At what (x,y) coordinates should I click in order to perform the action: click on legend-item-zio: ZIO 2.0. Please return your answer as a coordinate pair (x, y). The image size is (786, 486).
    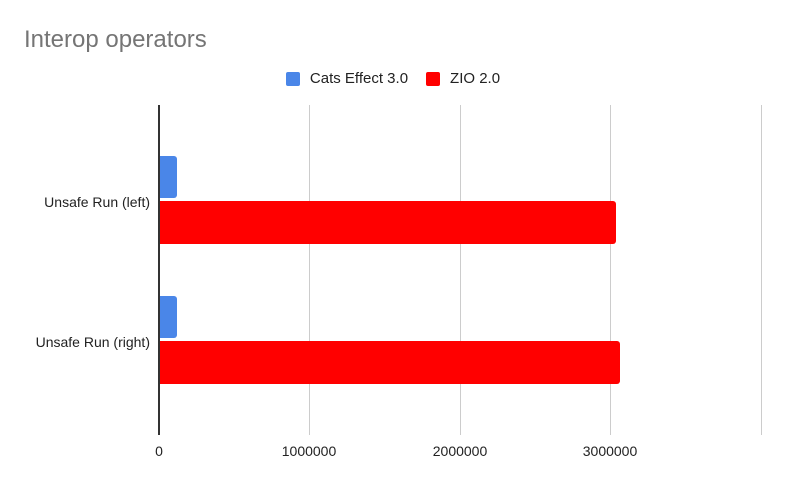
    Looking at the image, I should click on (463, 78).